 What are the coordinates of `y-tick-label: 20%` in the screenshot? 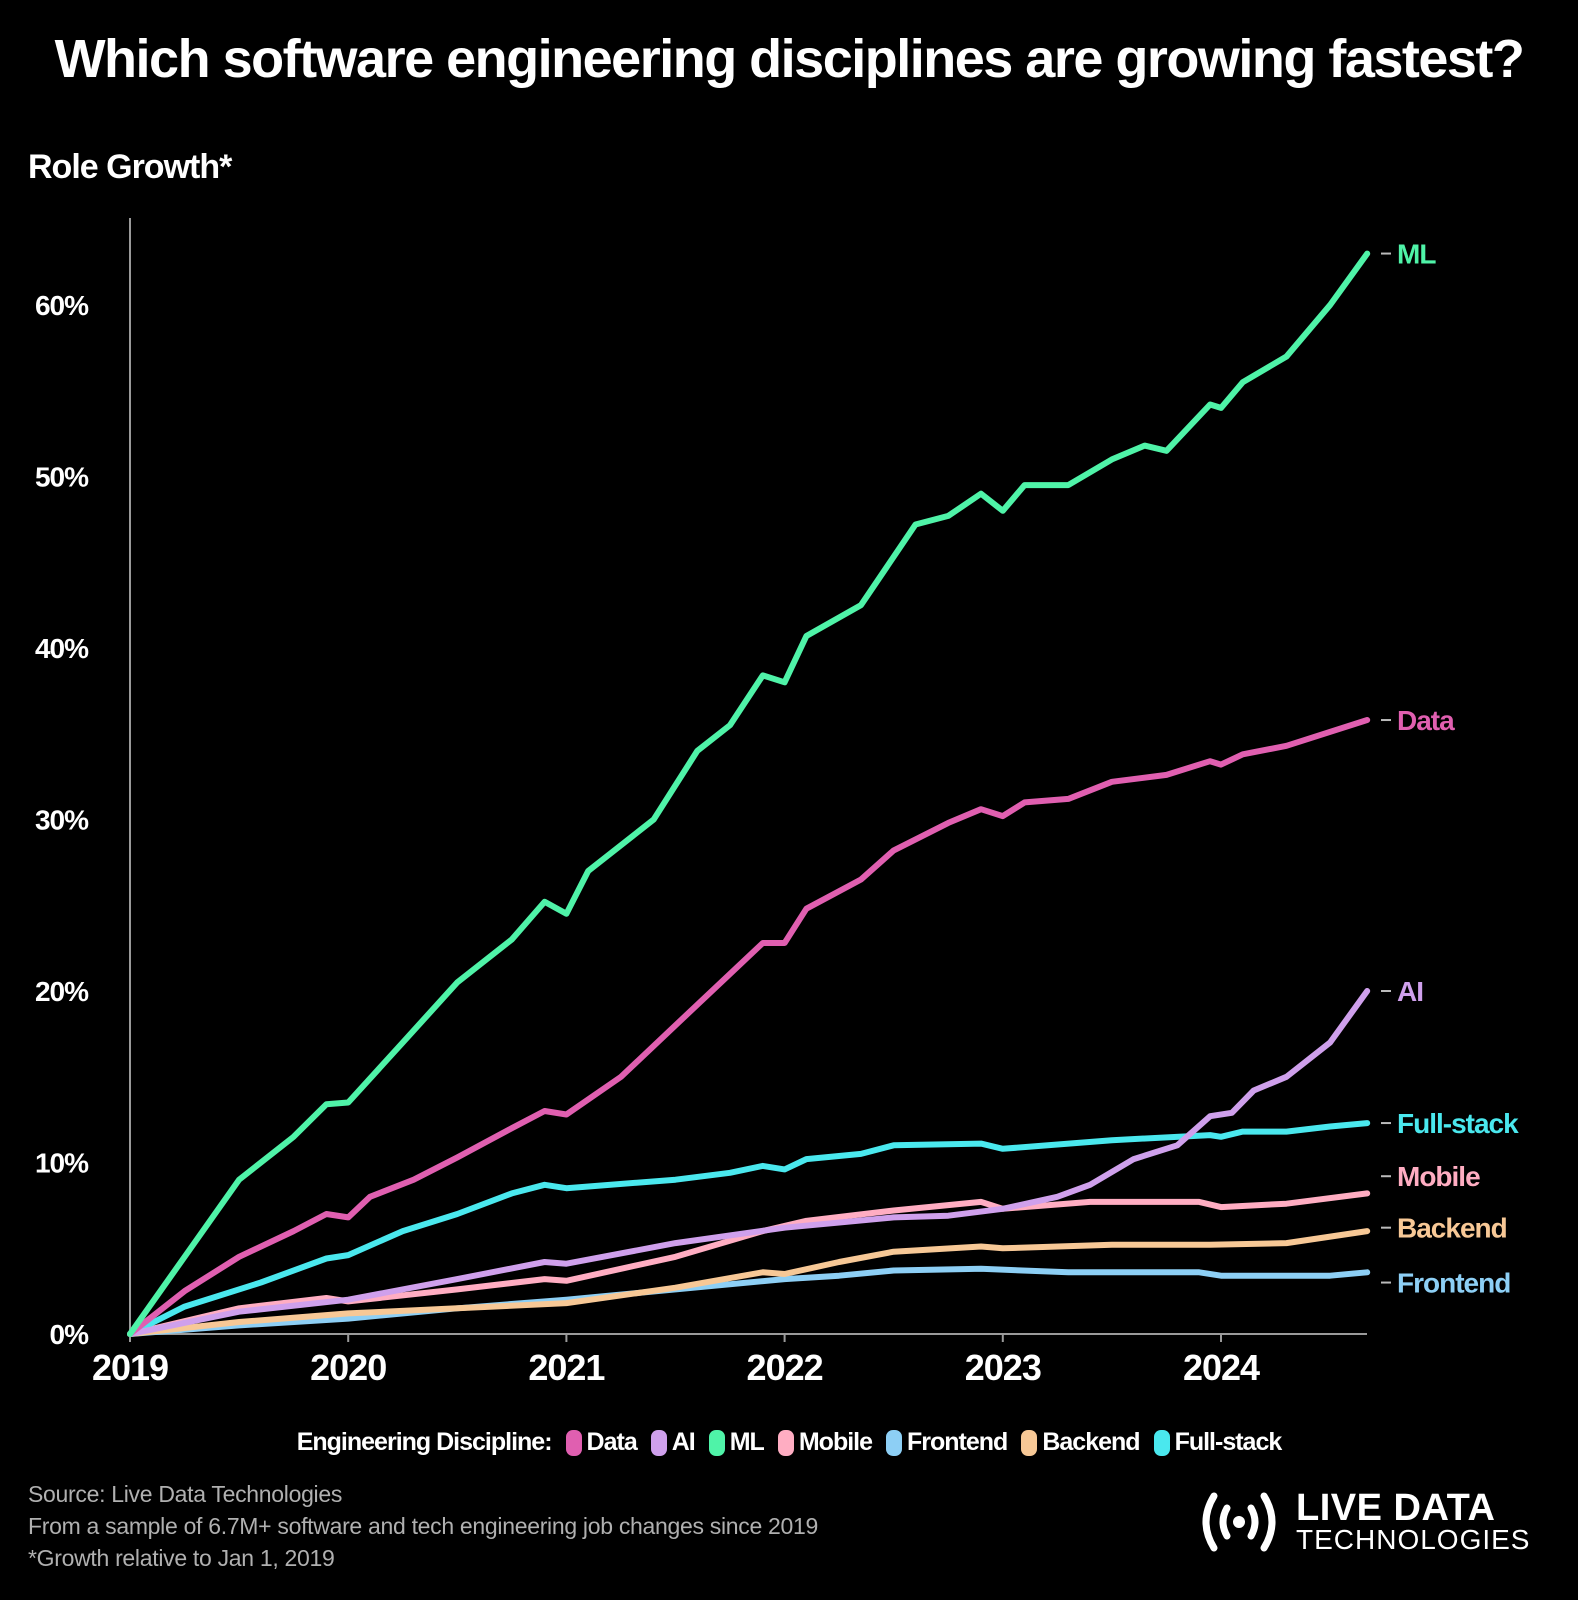 It's located at (62, 991).